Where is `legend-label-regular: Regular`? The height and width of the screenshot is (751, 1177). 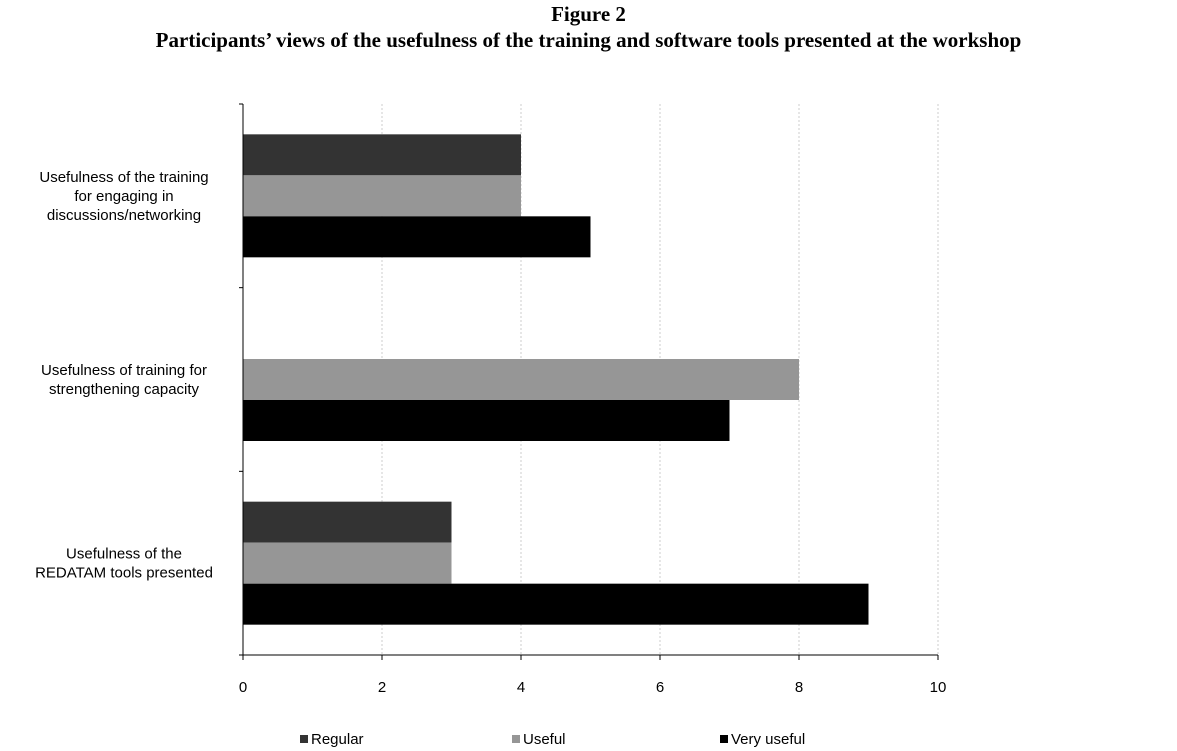
legend-label-regular: Regular is located at coordinates (337, 739).